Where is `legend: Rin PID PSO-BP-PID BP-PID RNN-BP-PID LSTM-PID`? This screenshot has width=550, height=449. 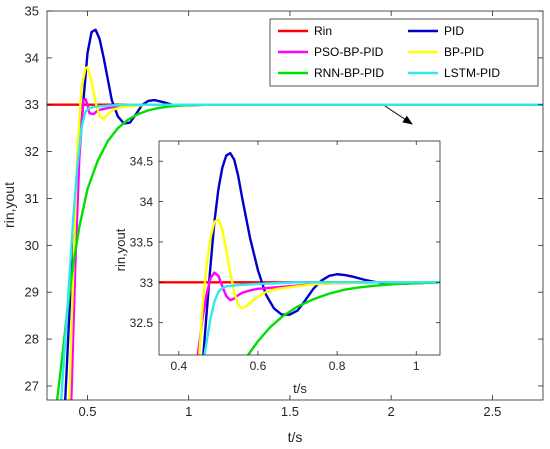
legend: Rin PID PSO-BP-PID BP-PID RNN-BP-PID LSTM-PID is located at coordinates (404, 52).